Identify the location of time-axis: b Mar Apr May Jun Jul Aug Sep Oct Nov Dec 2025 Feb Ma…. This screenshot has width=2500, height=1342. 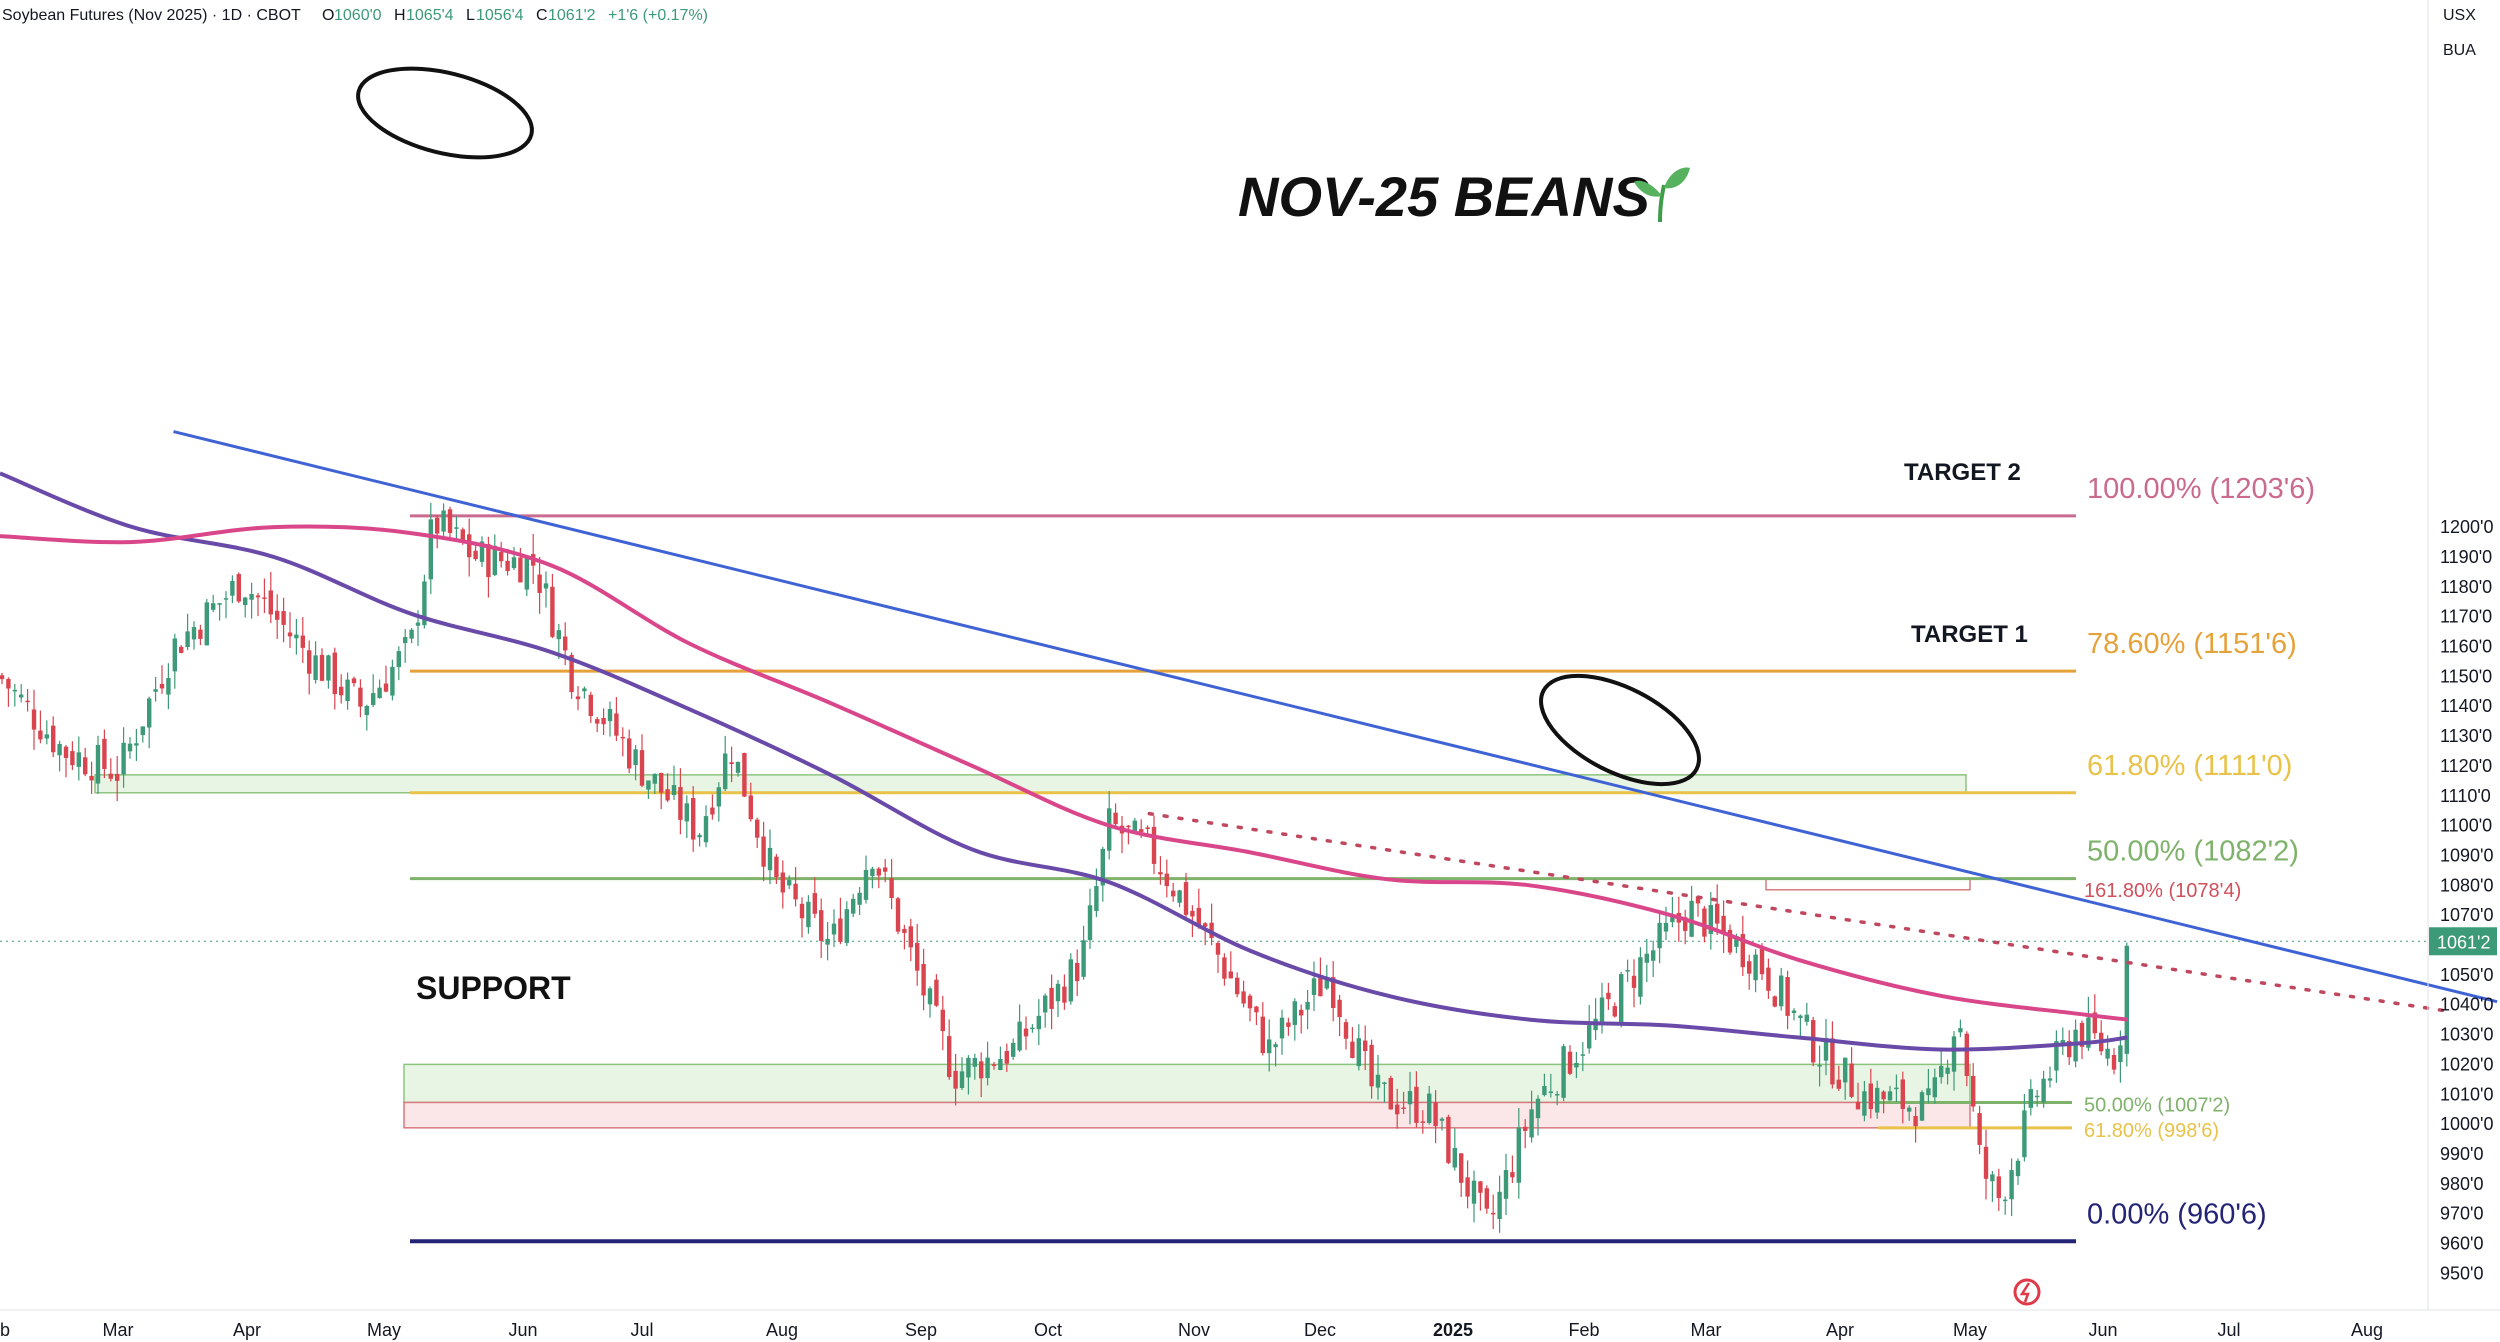
(1191, 1330).